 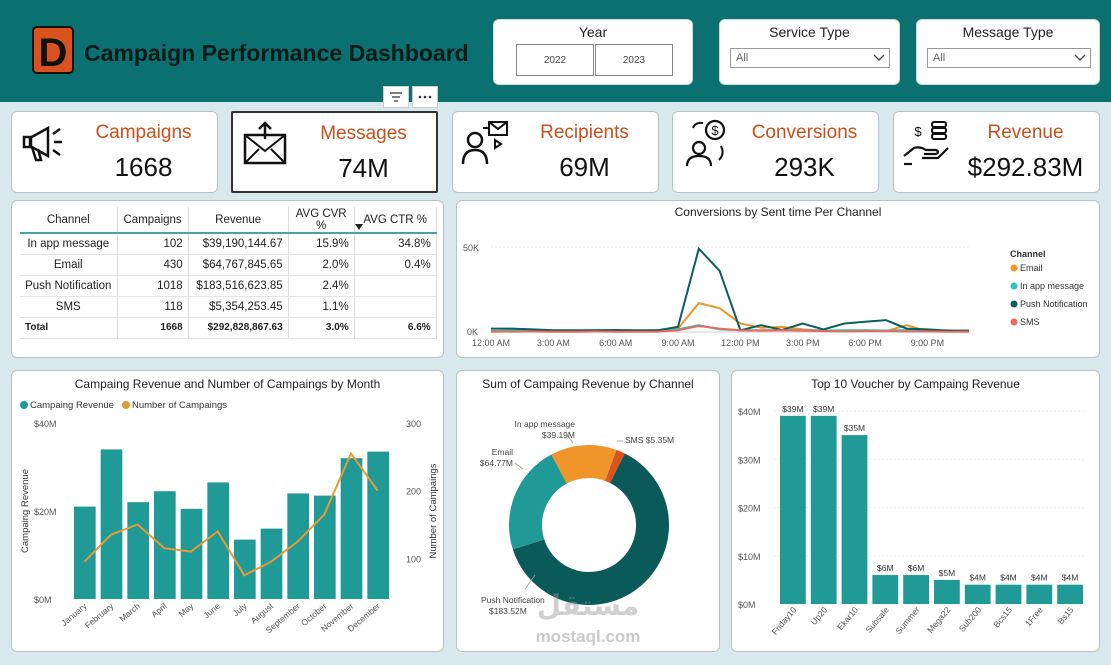 What do you see at coordinates (584, 464) in the screenshot?
I see `donut-slice-in-app-message` at bounding box center [584, 464].